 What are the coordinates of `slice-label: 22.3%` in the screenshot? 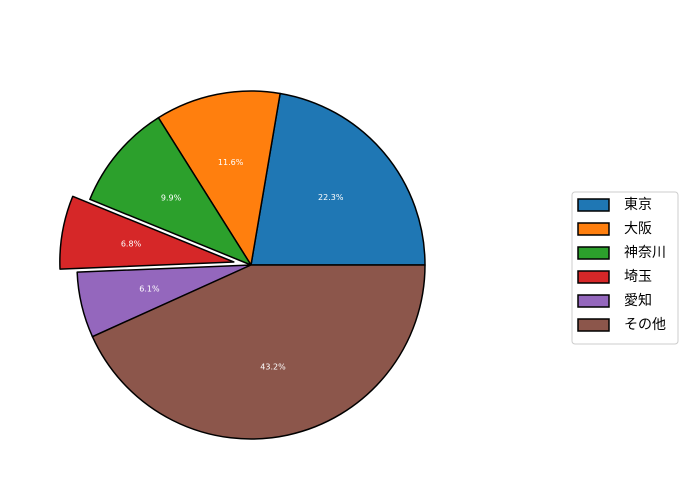 It's located at (331, 197).